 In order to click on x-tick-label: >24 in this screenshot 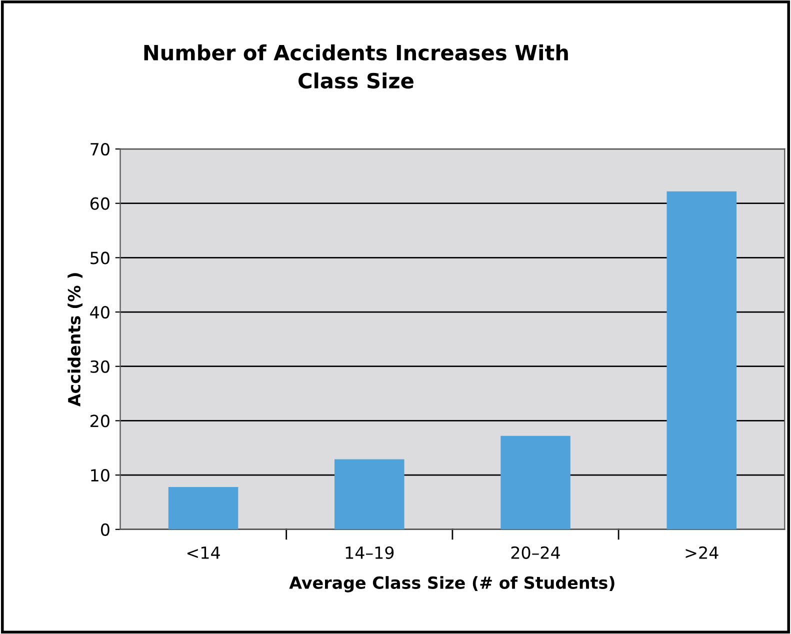, I will do `click(702, 552)`.